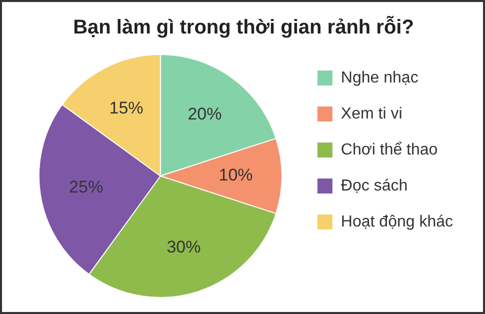 The image size is (485, 314). I want to click on legend-label: Nghe nhạc, so click(379, 77).